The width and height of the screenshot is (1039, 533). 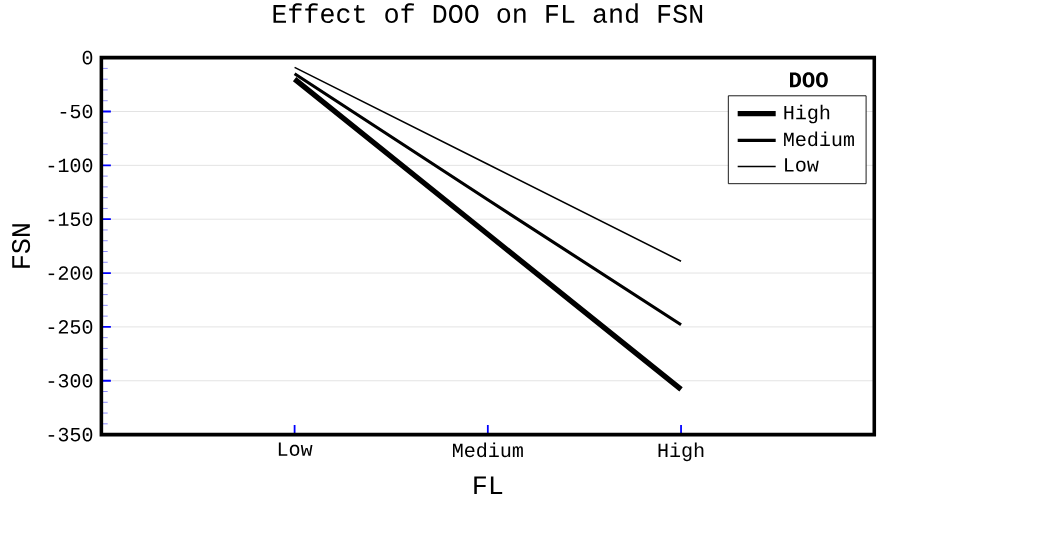 I want to click on x-axis-title: FL, so click(x=488, y=485).